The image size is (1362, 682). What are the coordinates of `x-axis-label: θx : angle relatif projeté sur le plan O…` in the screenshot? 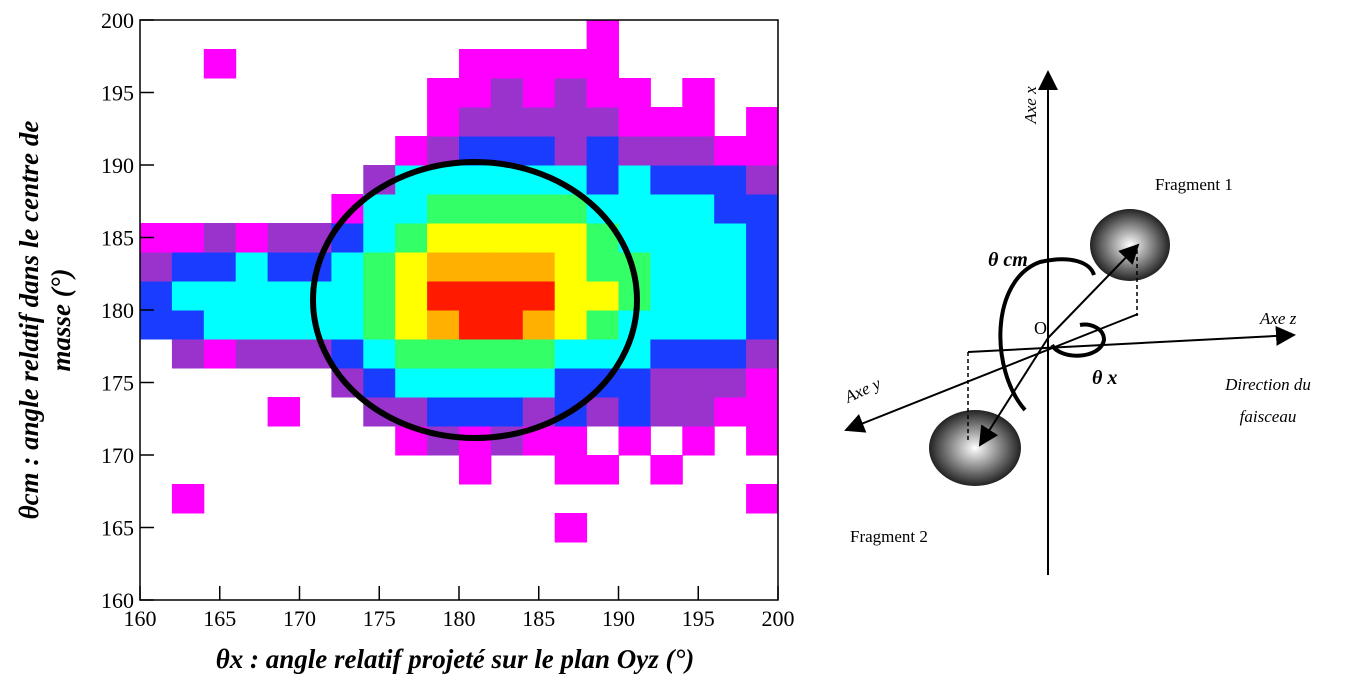 It's located at (455, 659).